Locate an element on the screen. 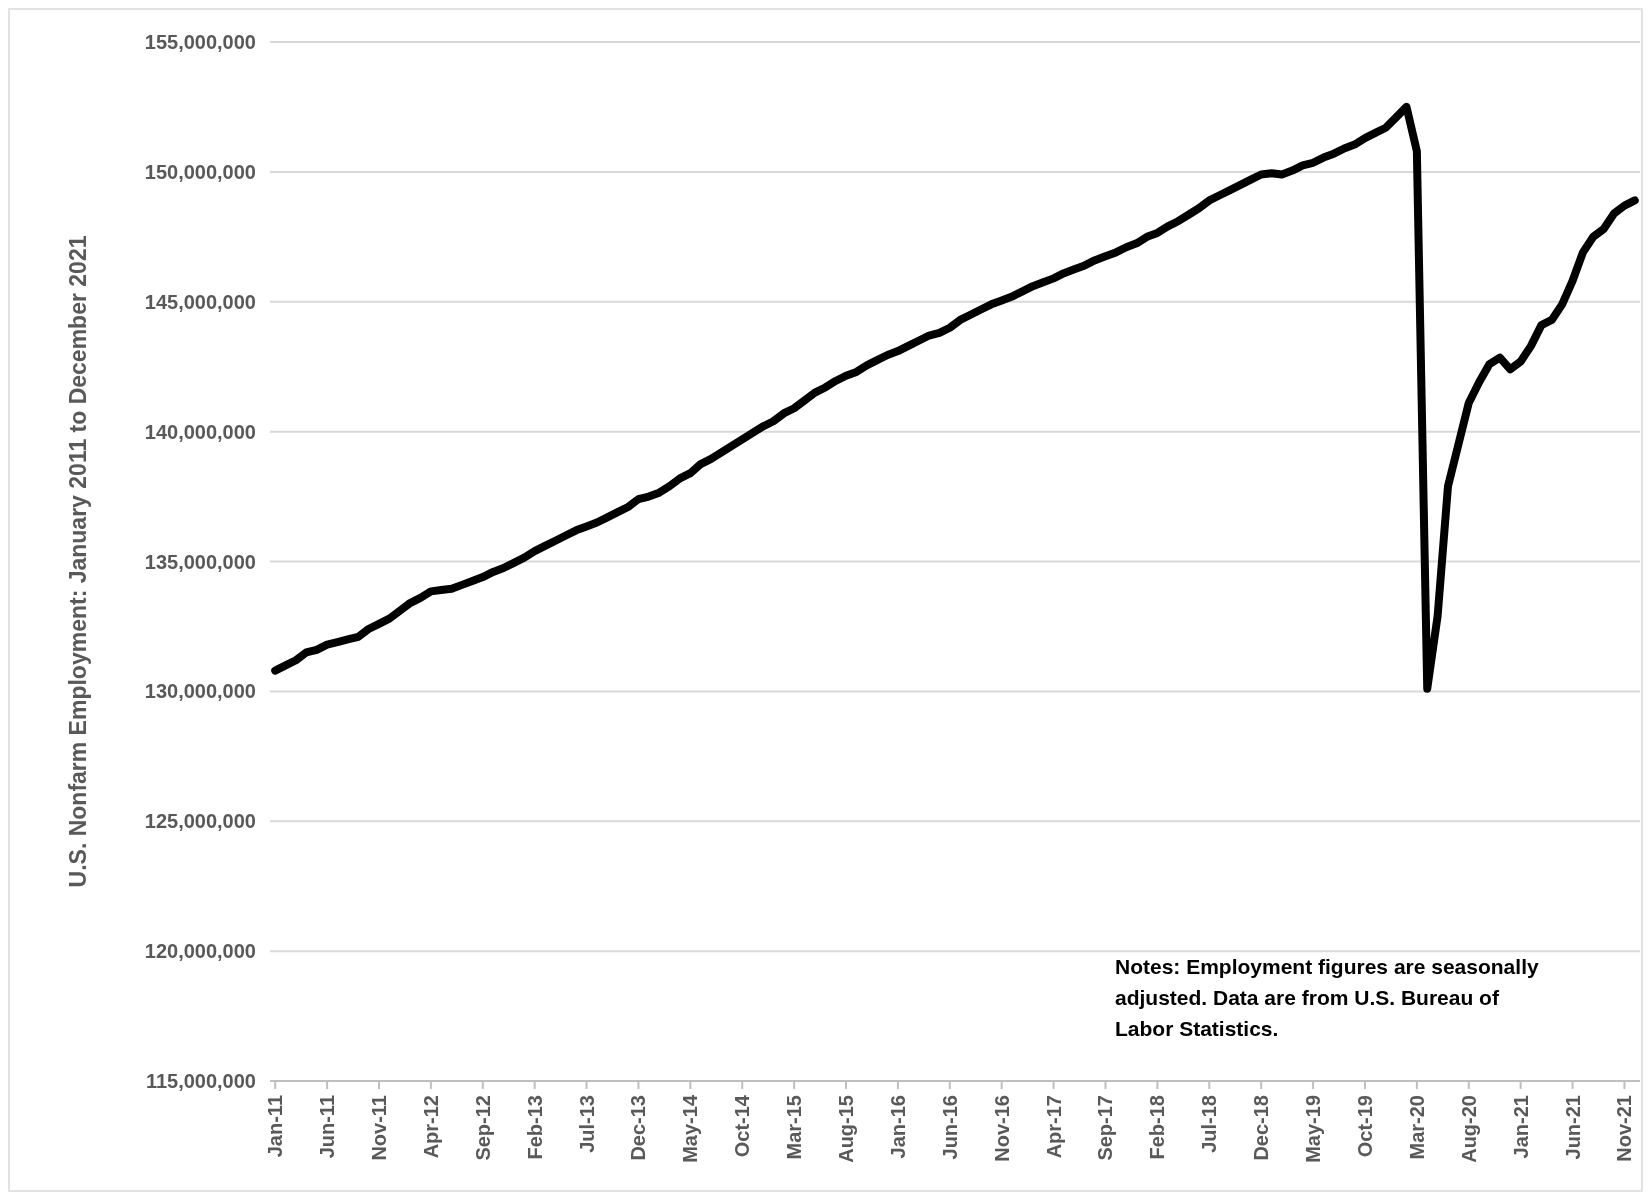 Image resolution: width=1651 pixels, height=1200 pixels. y-tick-label: 150,000,000 is located at coordinates (200, 171).